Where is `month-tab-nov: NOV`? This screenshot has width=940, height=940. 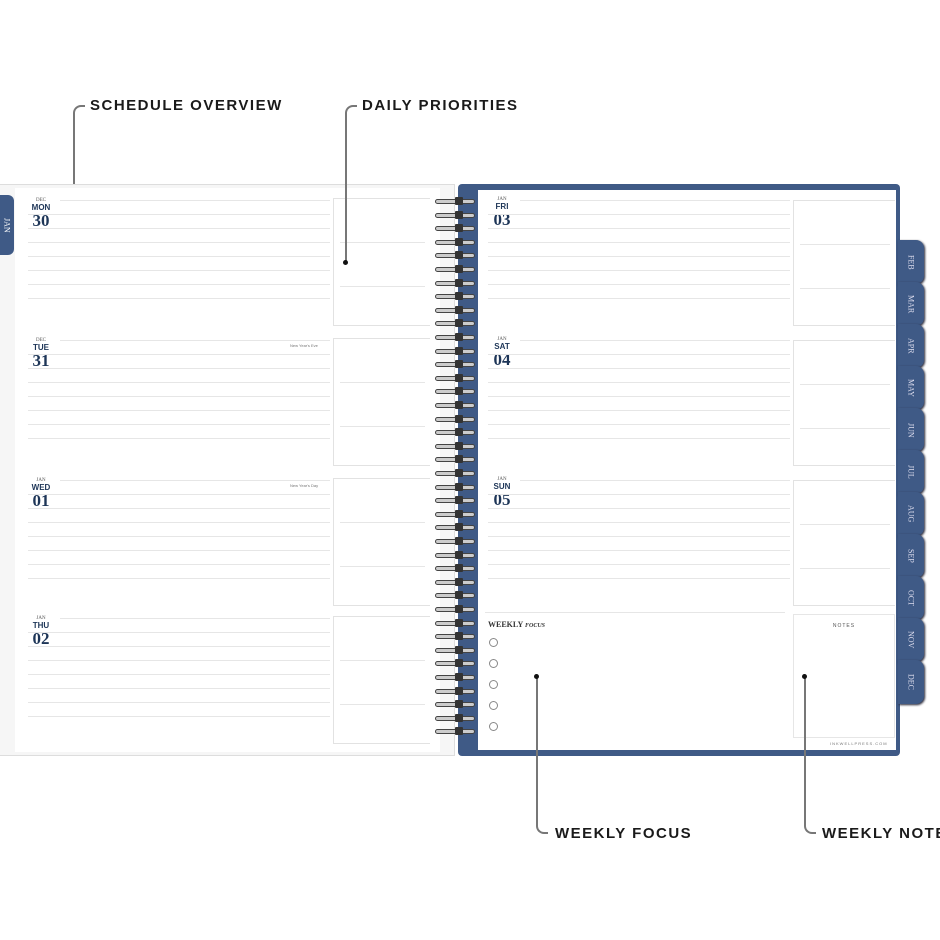 month-tab-nov: NOV is located at coordinates (911, 640).